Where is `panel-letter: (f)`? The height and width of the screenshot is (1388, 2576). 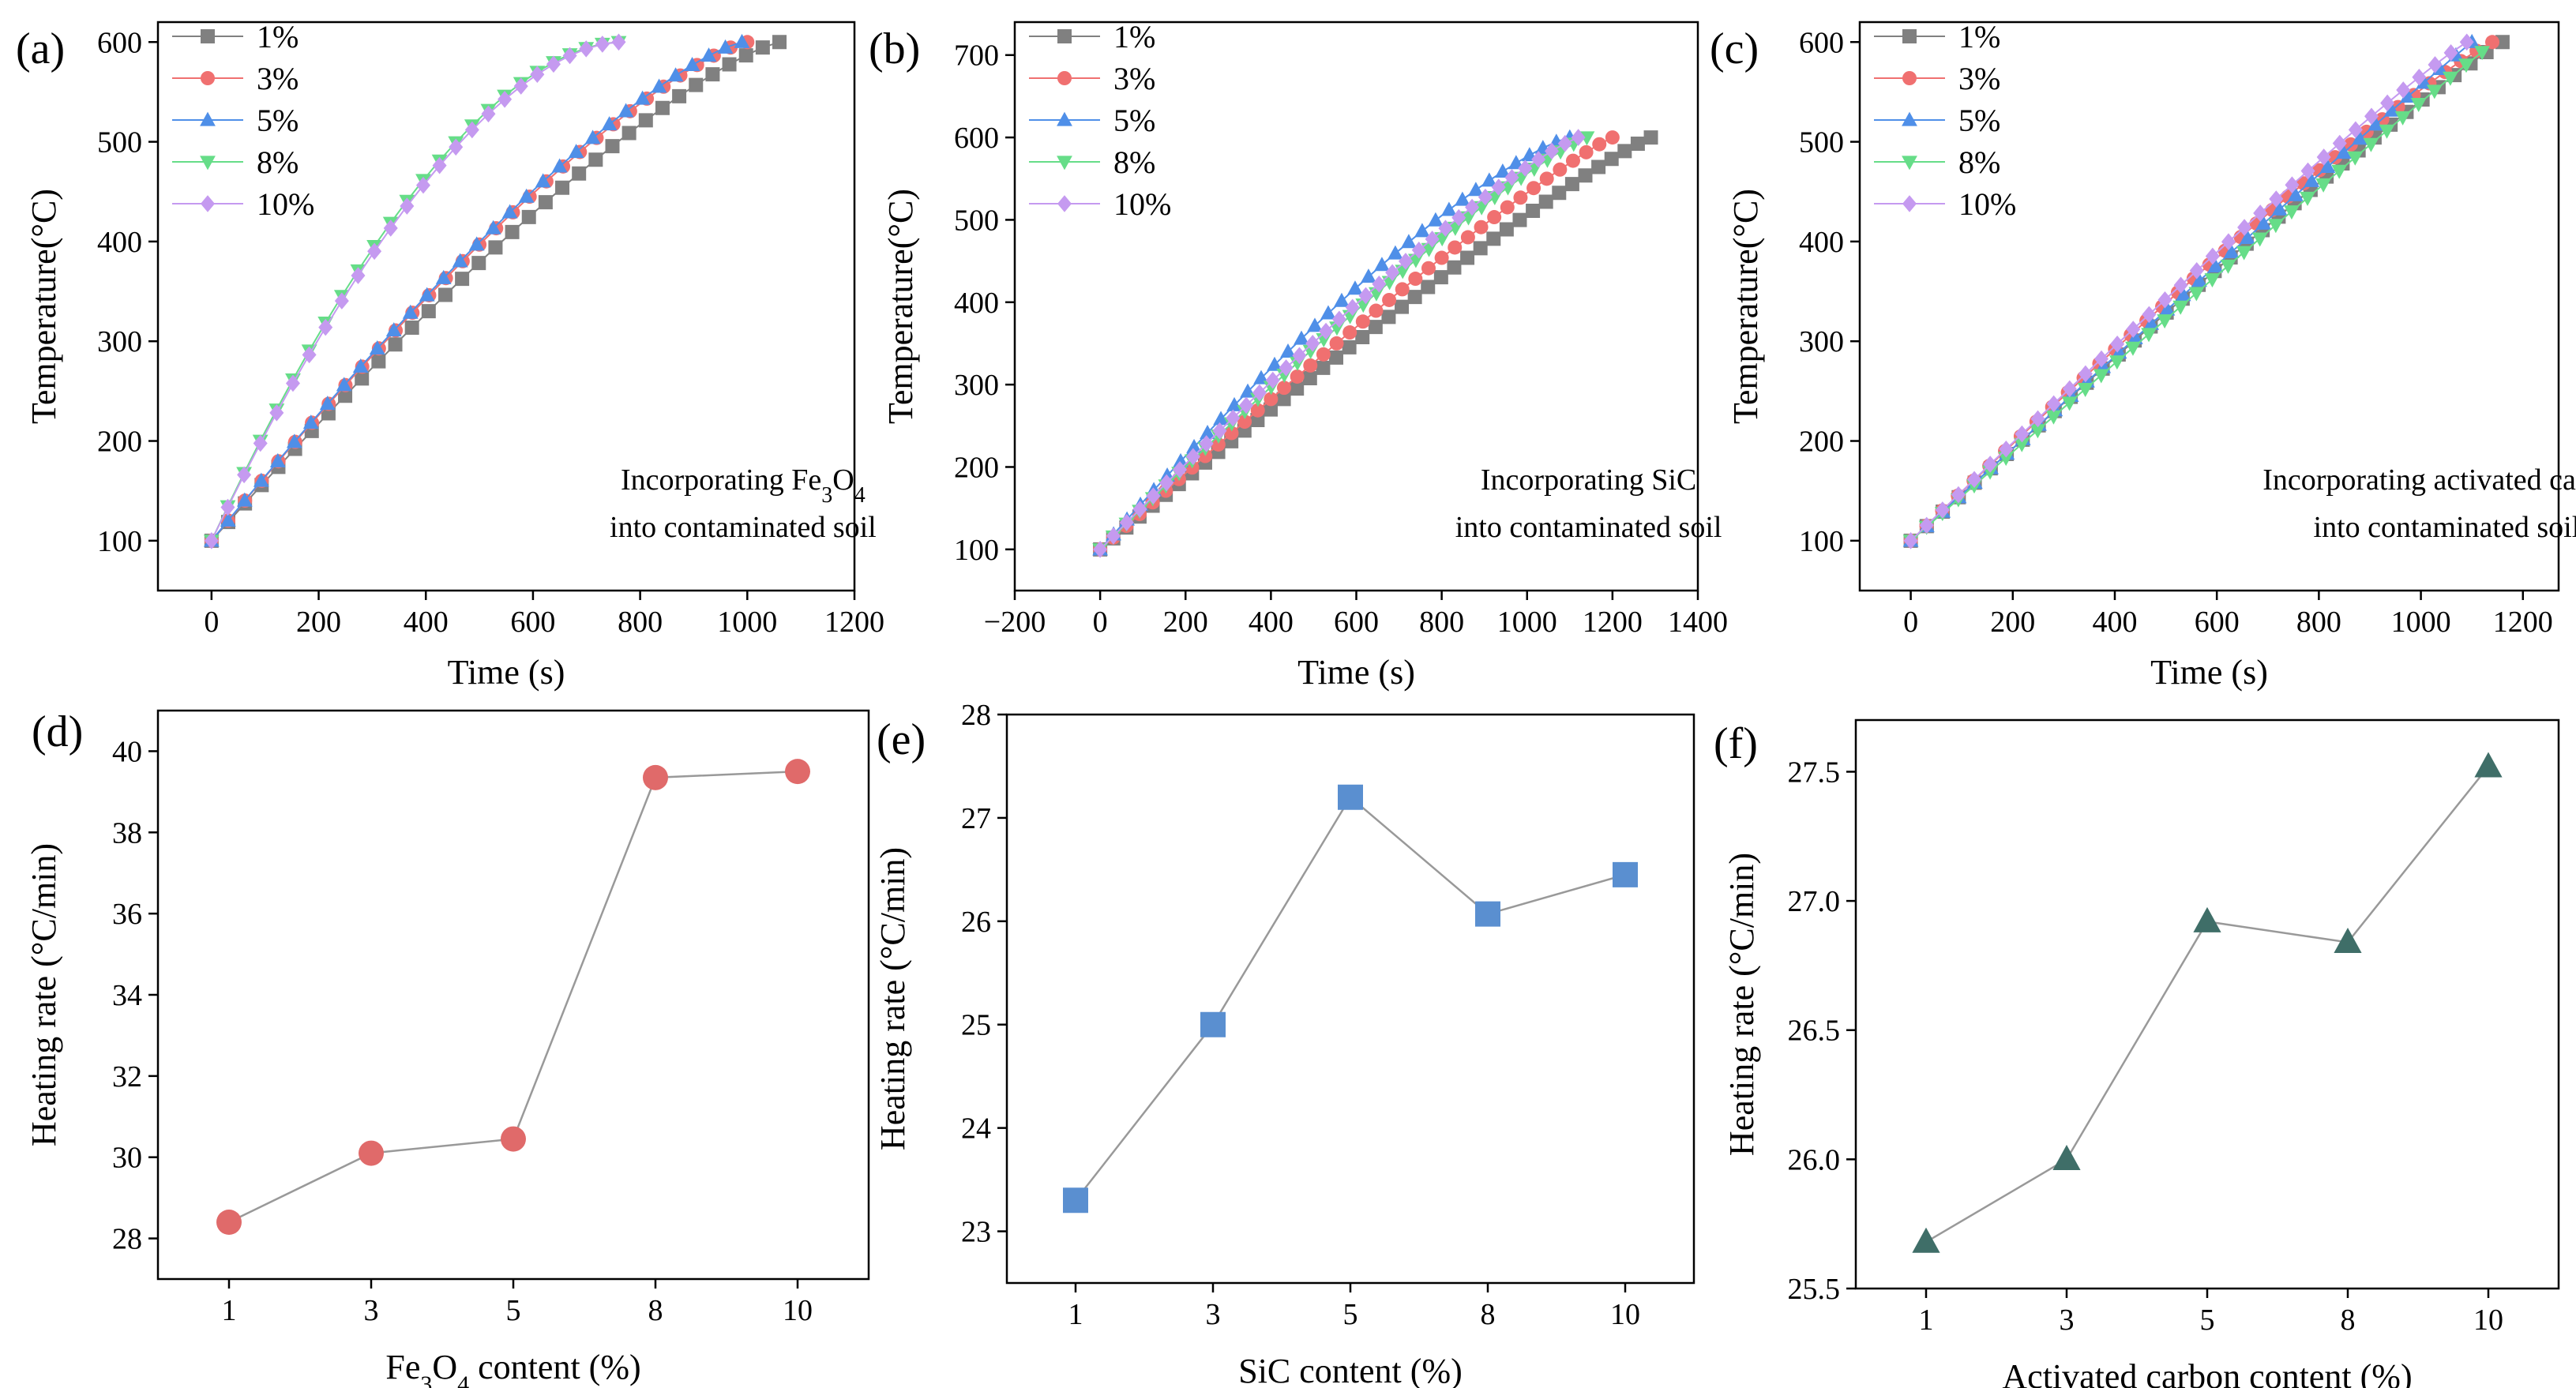 panel-letter: (f) is located at coordinates (1736, 743).